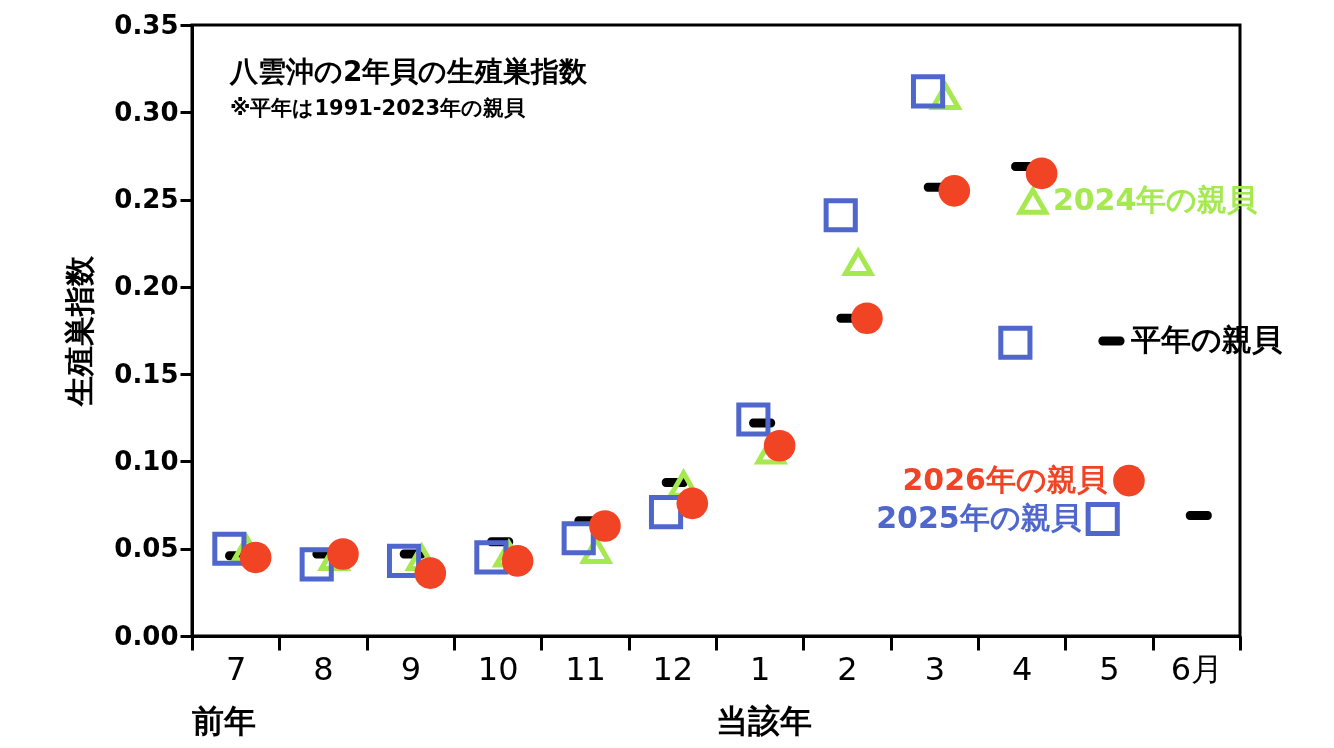  Describe the element at coordinates (378, 108) in the screenshot. I see `text: ※平年は1991-2023年の親貝` at that location.